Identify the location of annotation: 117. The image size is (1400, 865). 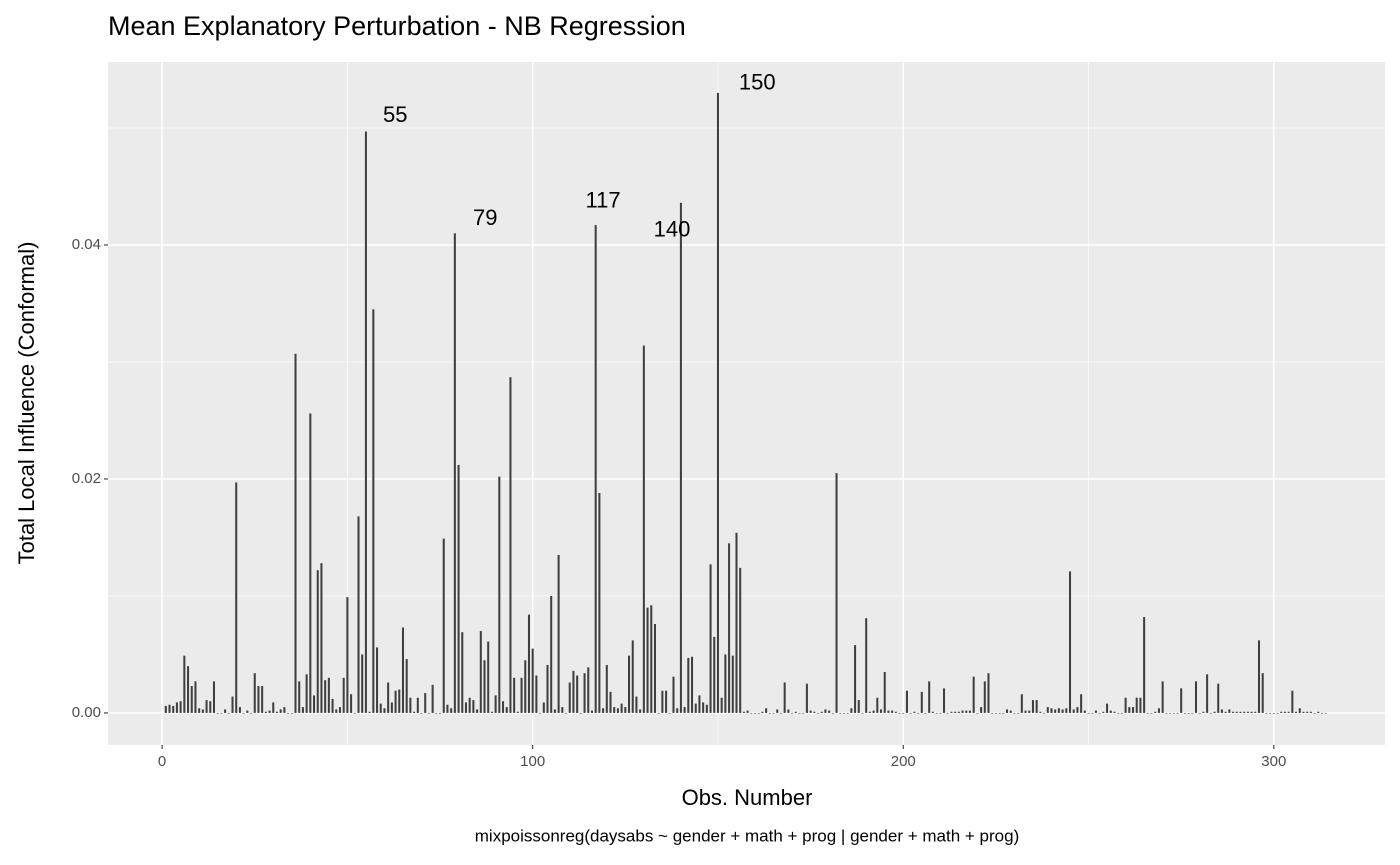
(603, 200).